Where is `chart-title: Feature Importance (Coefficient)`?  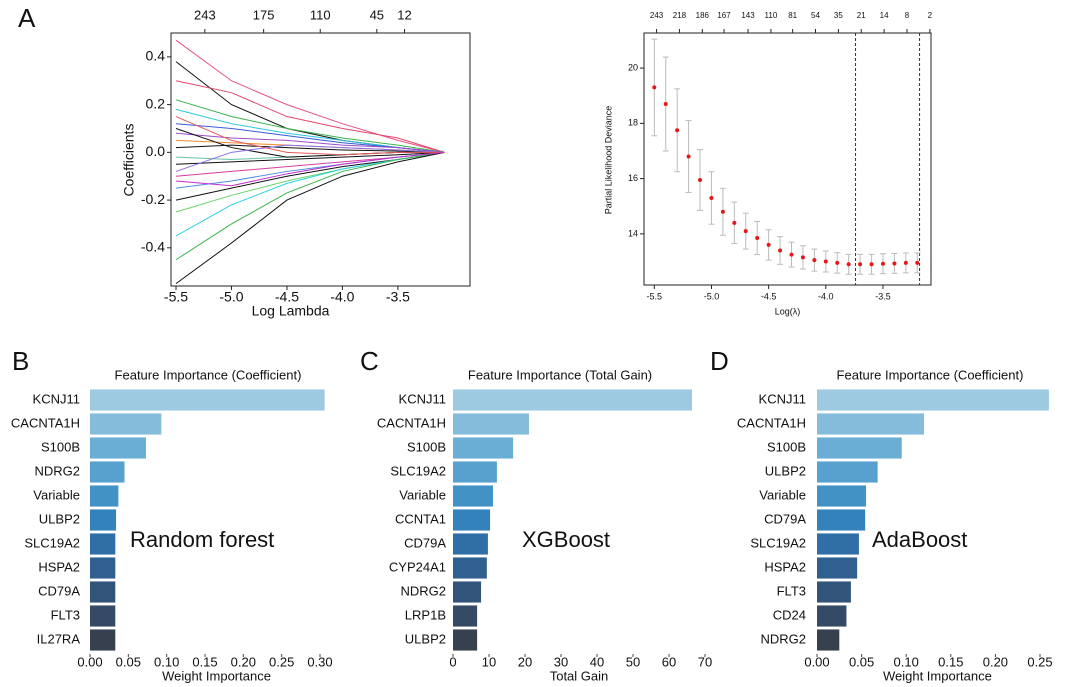 chart-title: Feature Importance (Coefficient) is located at coordinates (930, 374).